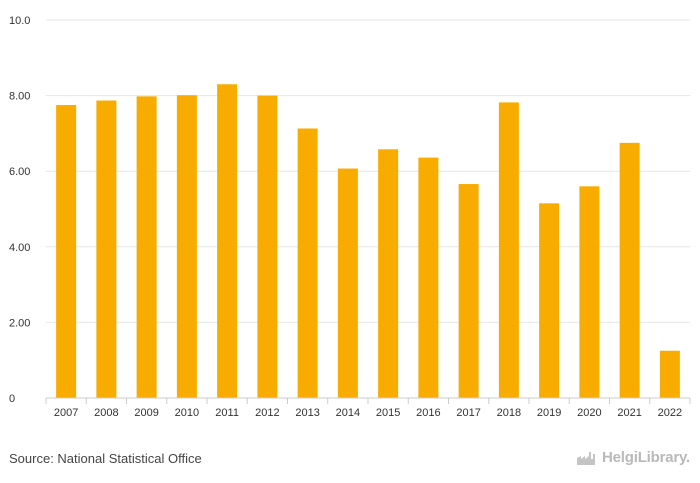  I want to click on x-tick-label: 2015, so click(388, 413).